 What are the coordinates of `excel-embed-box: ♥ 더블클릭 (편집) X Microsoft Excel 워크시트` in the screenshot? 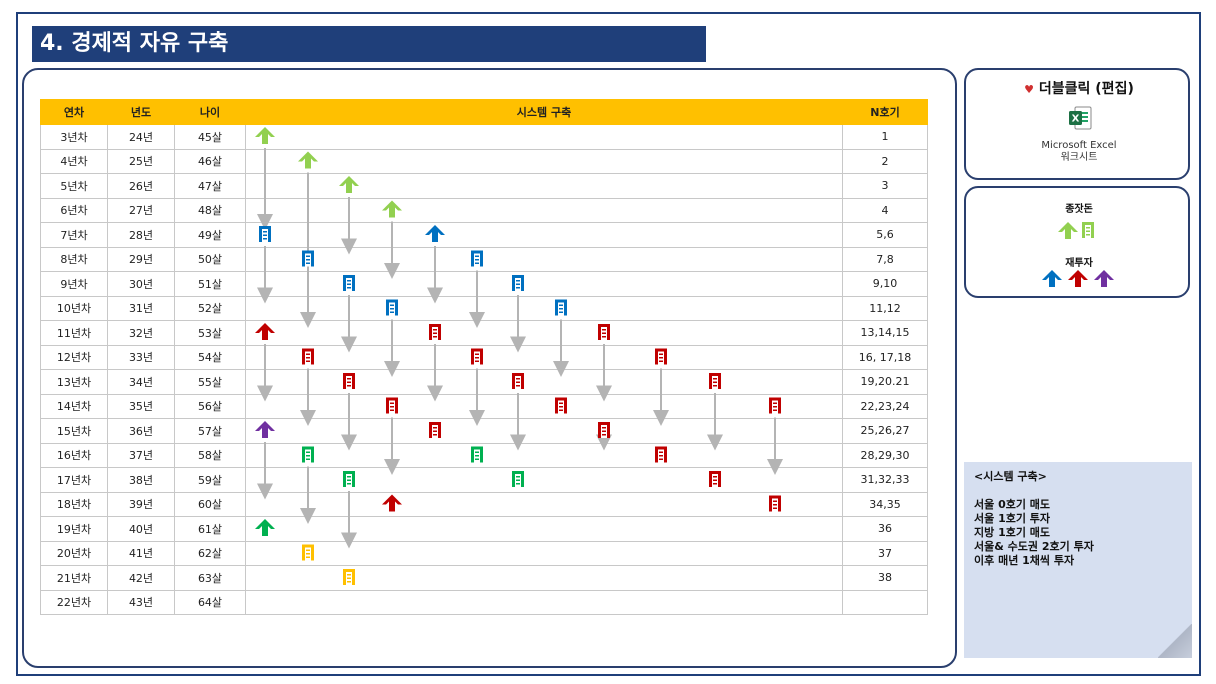 It's located at (1077, 124).